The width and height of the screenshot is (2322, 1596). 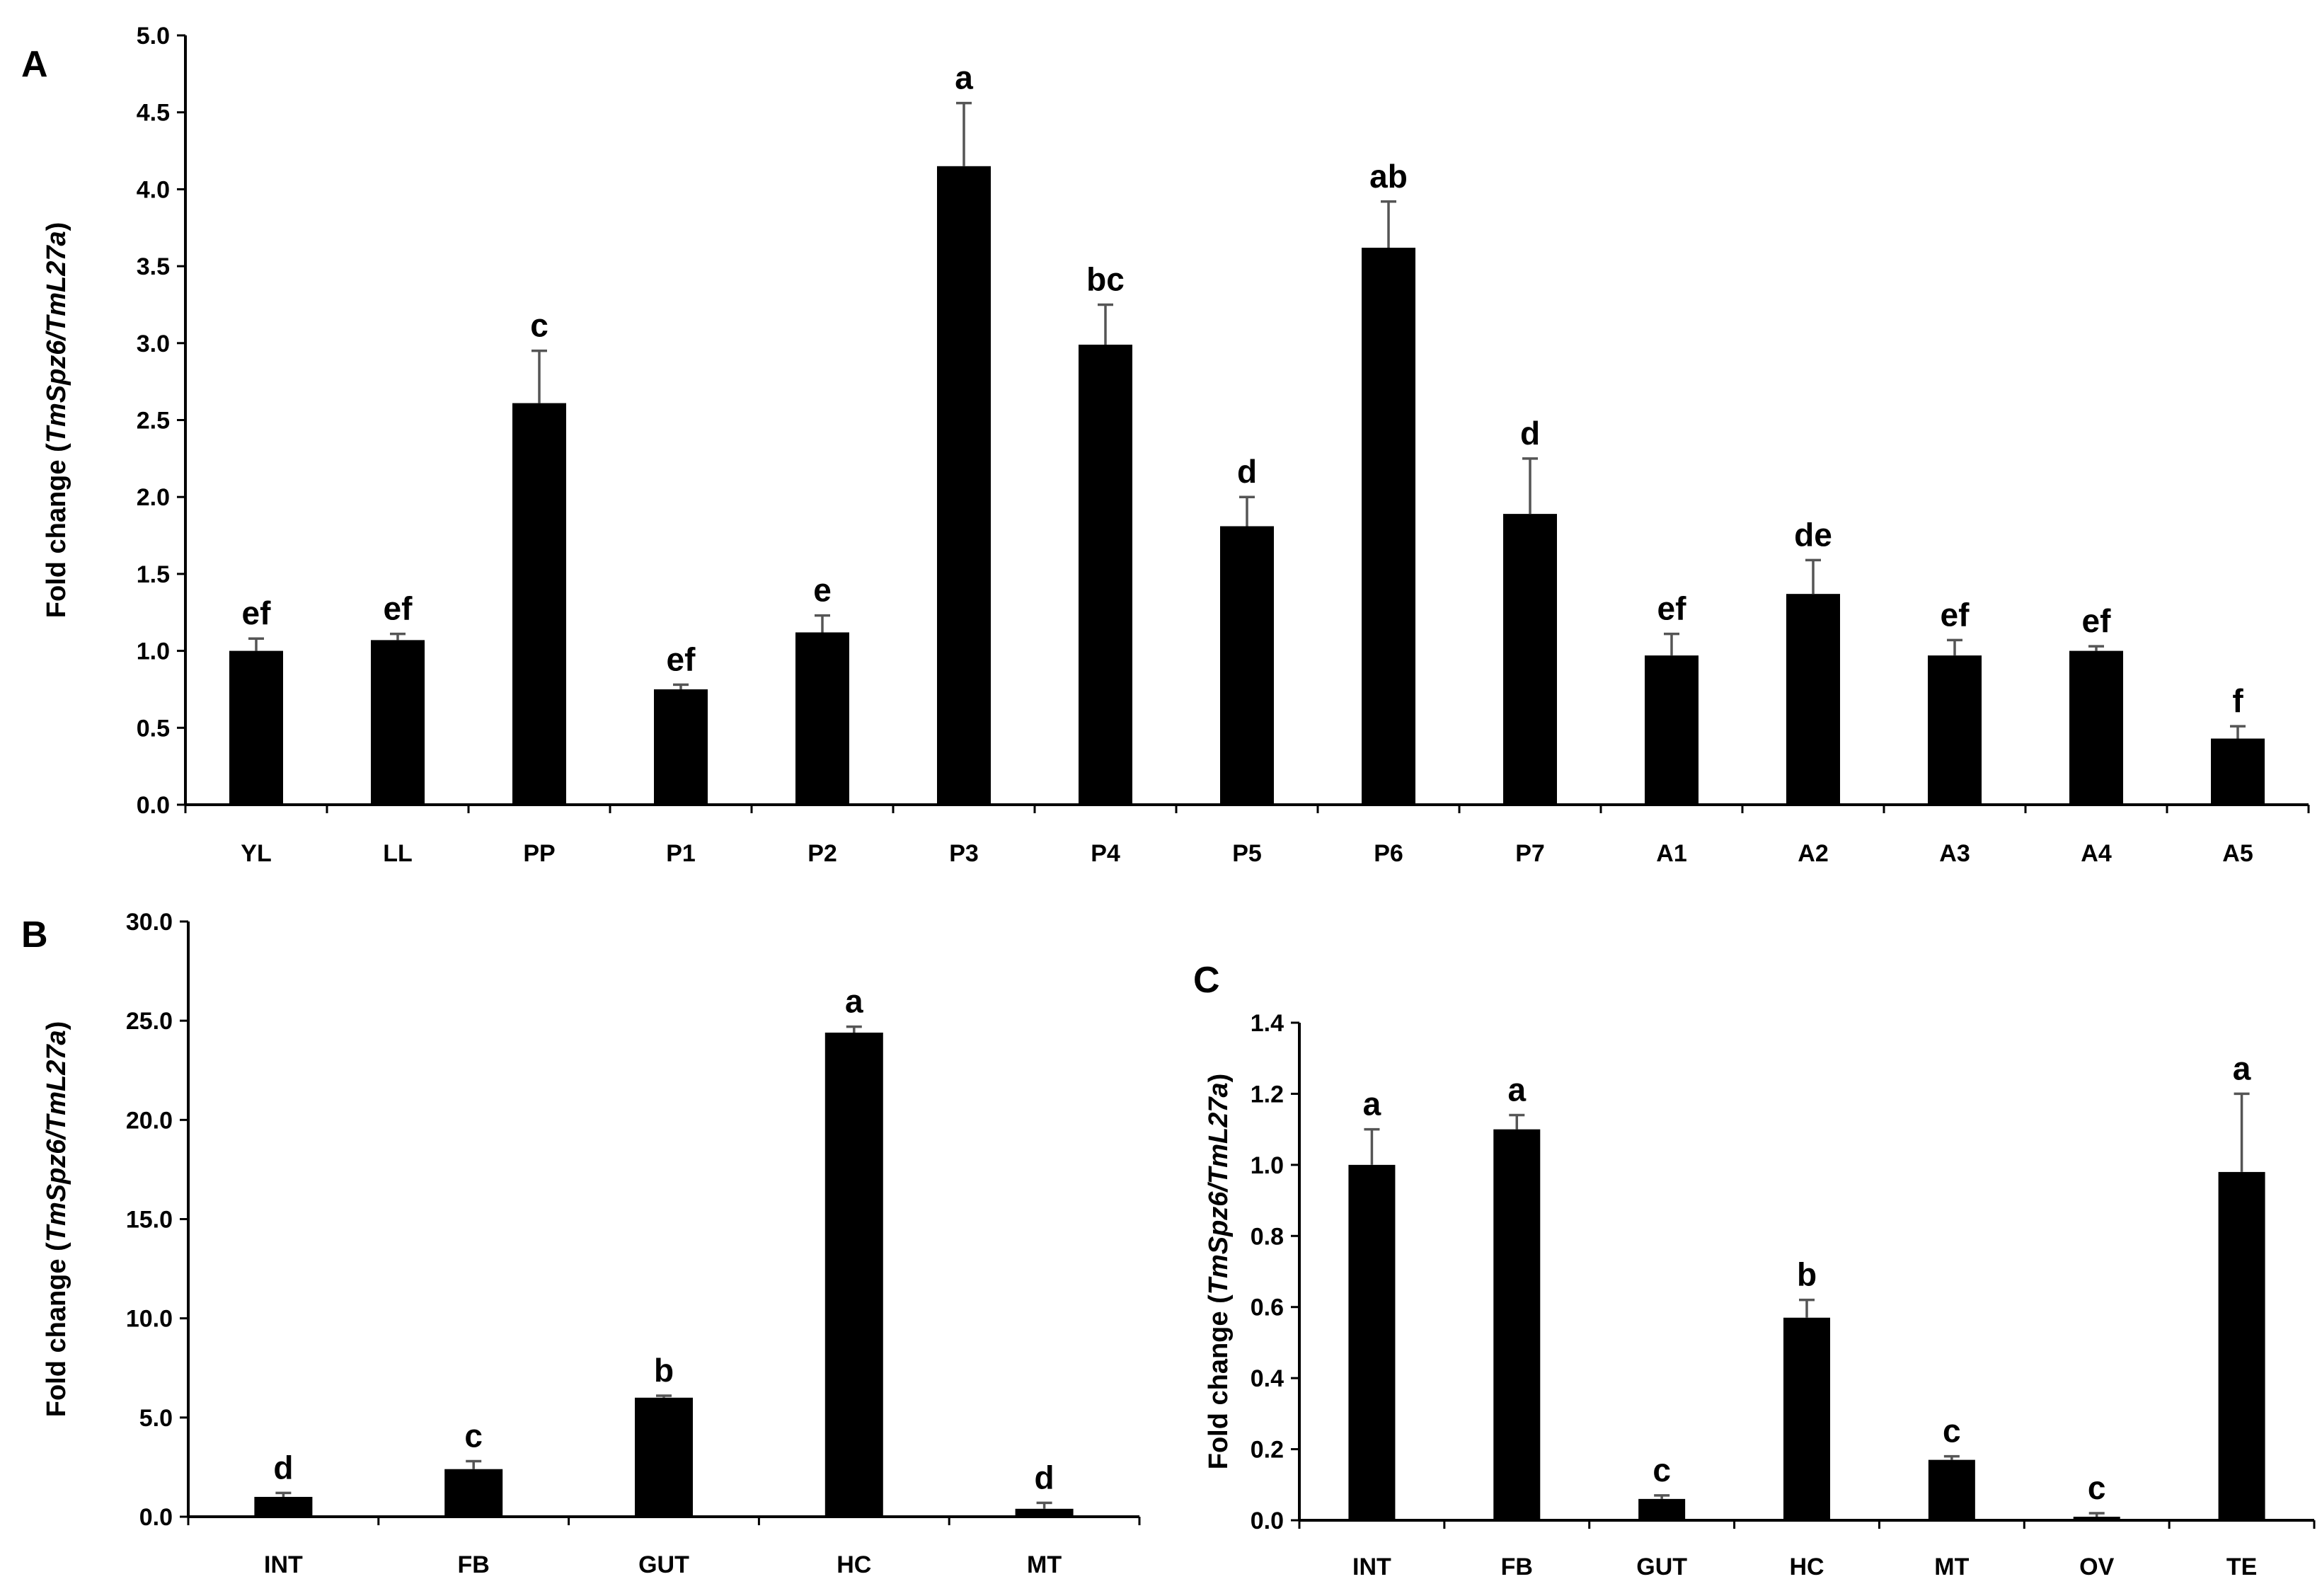 I want to click on panel-a-category-label: YL, so click(x=256, y=853).